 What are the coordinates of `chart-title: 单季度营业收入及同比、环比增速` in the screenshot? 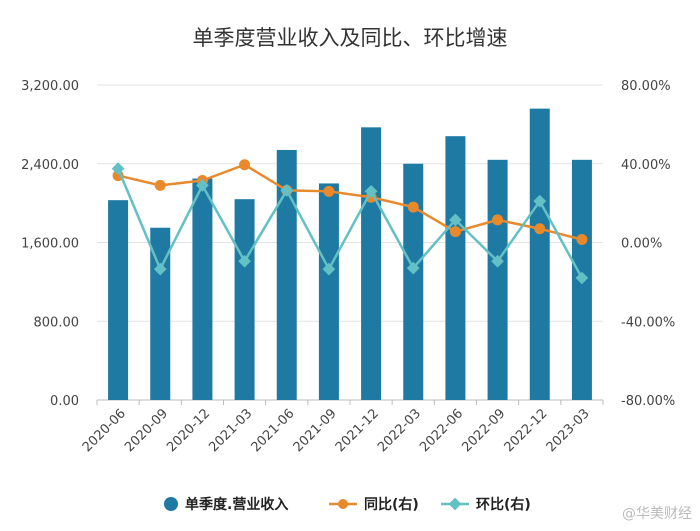 It's located at (350, 38).